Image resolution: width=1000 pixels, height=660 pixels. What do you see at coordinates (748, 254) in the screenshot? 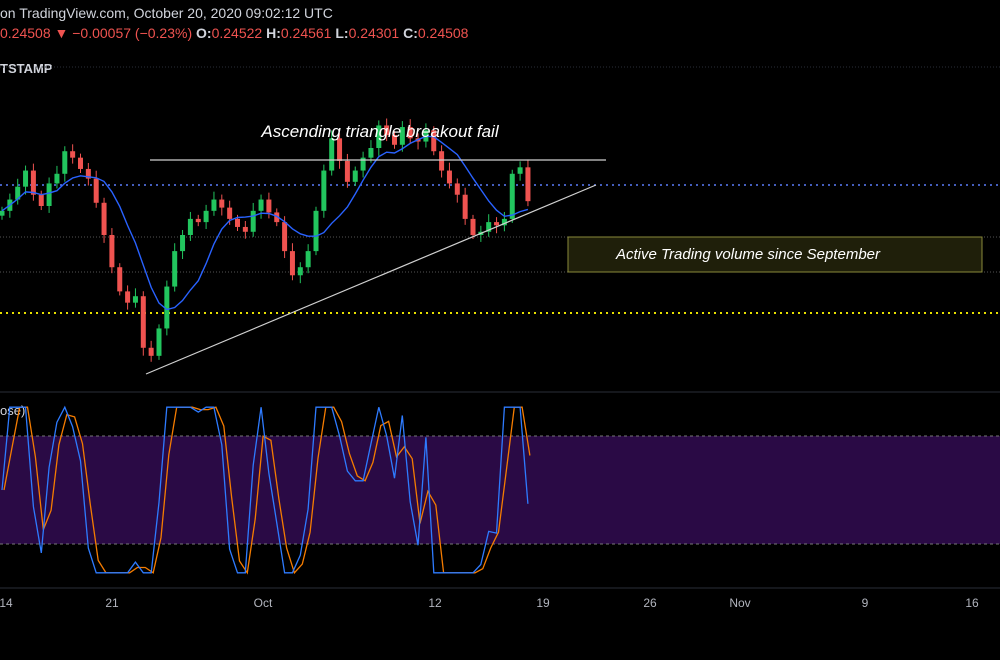
I see `volume-annotation-text: Active Trading volume since September` at bounding box center [748, 254].